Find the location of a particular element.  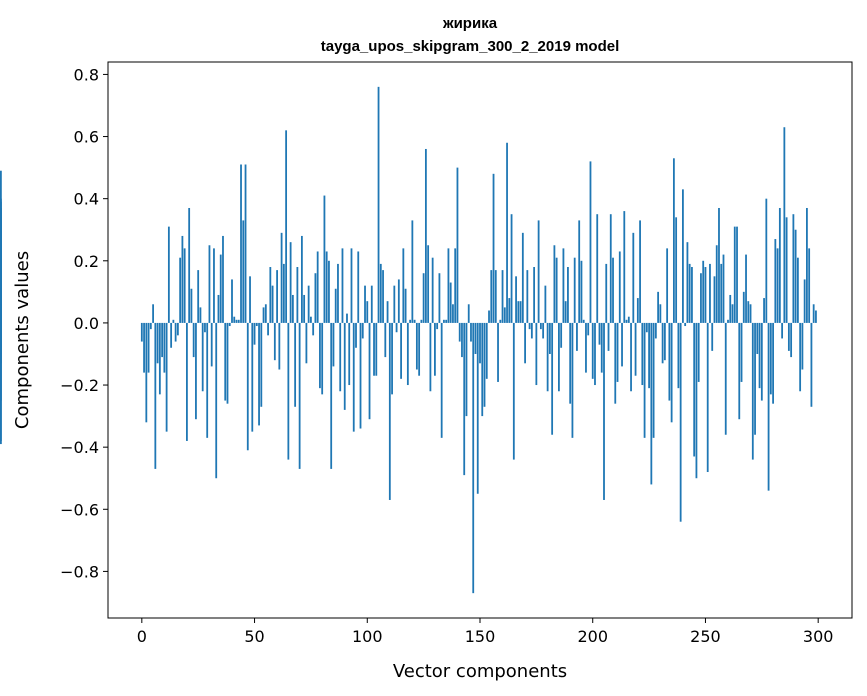

y-tick-label: −0.4 is located at coordinates (79, 447).